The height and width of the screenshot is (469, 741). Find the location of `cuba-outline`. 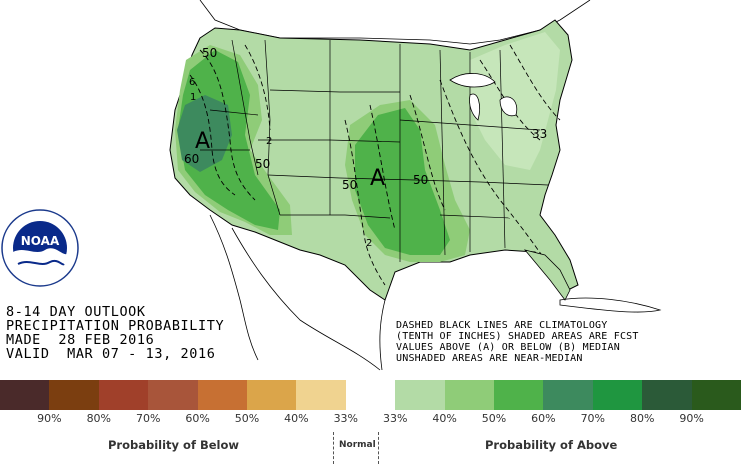

cuba-outline is located at coordinates (610, 305).